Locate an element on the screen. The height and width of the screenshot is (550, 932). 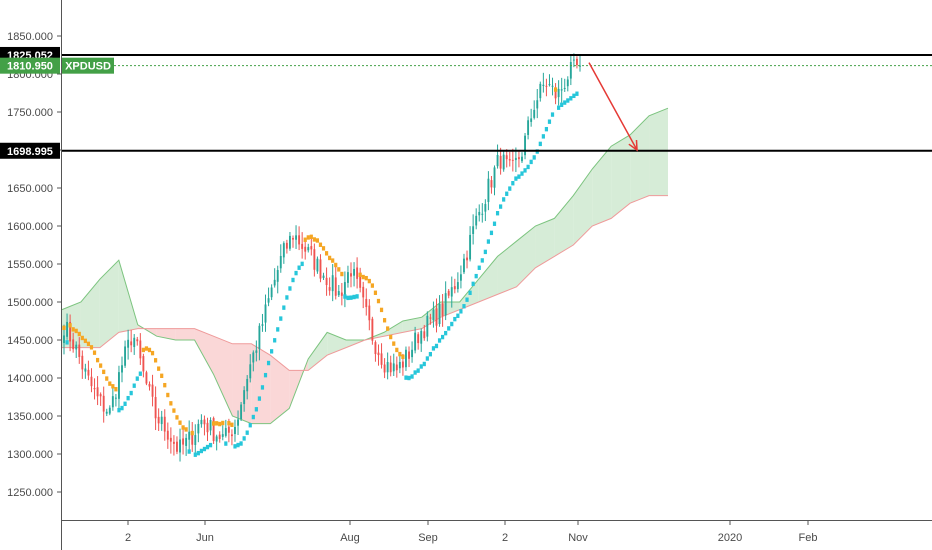
annotations is located at coordinates (613, 107).